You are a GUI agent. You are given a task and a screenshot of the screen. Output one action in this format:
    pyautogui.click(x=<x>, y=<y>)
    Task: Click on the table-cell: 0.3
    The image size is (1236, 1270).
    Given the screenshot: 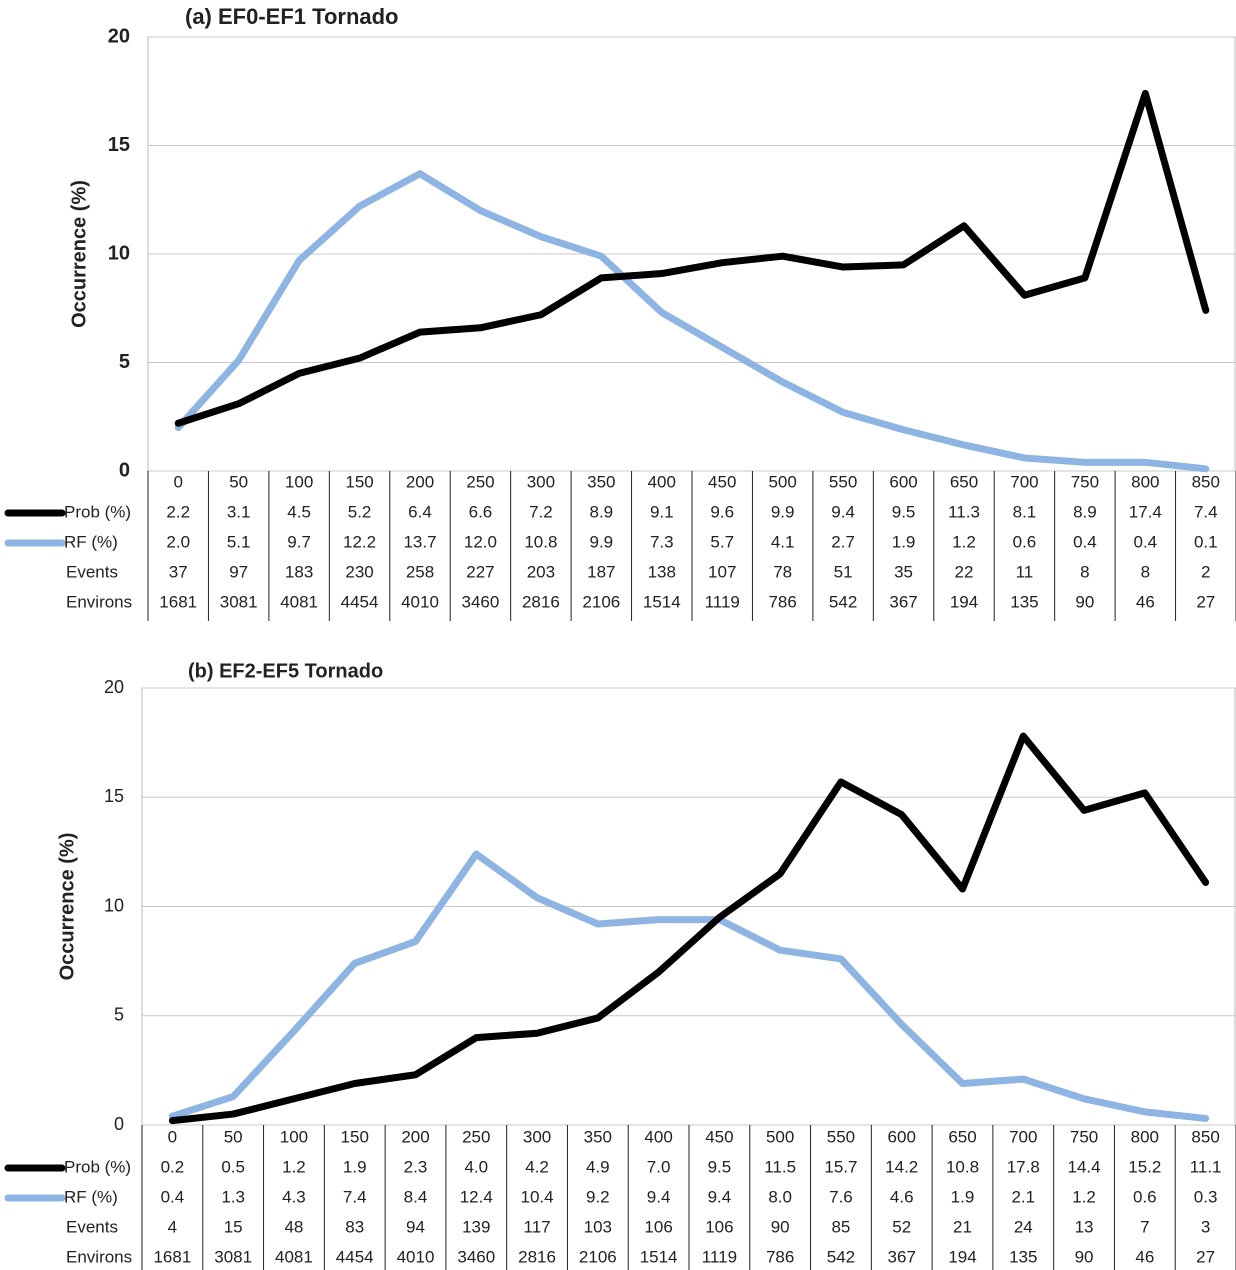 What is the action you would take?
    pyautogui.click(x=1206, y=1196)
    